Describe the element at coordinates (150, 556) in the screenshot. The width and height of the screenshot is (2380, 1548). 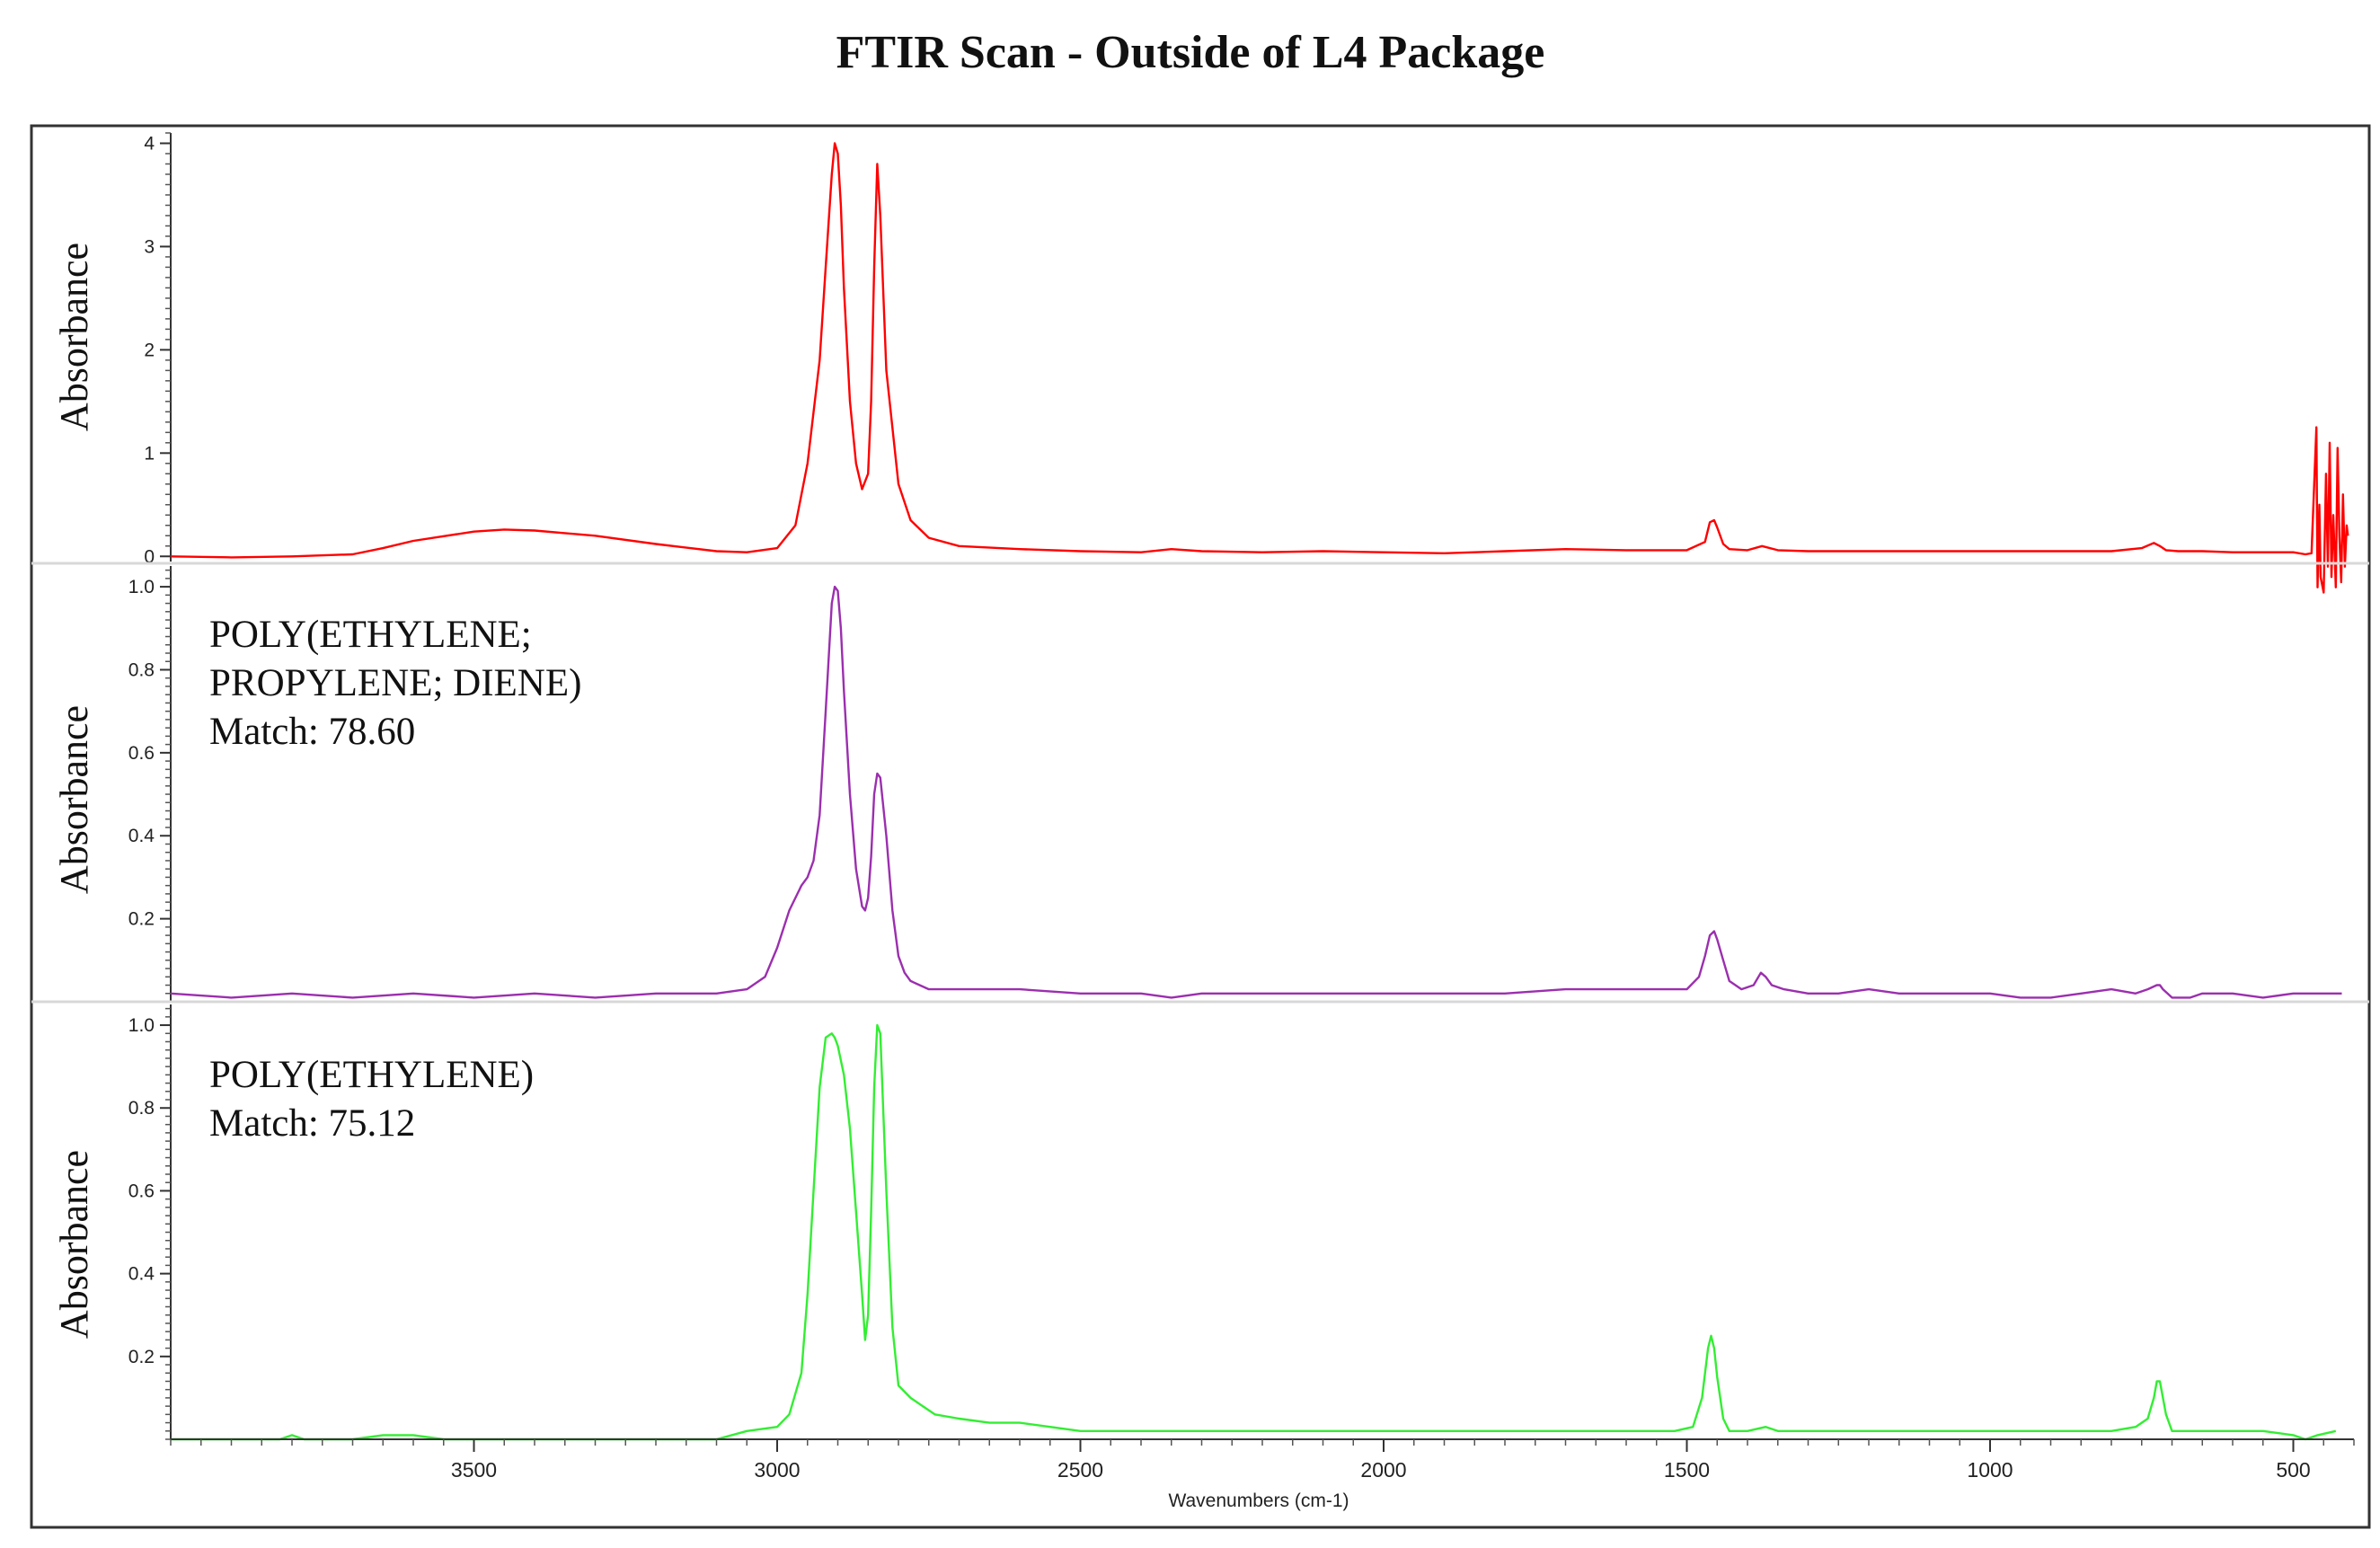
I see `y-tick-label: 0` at that location.